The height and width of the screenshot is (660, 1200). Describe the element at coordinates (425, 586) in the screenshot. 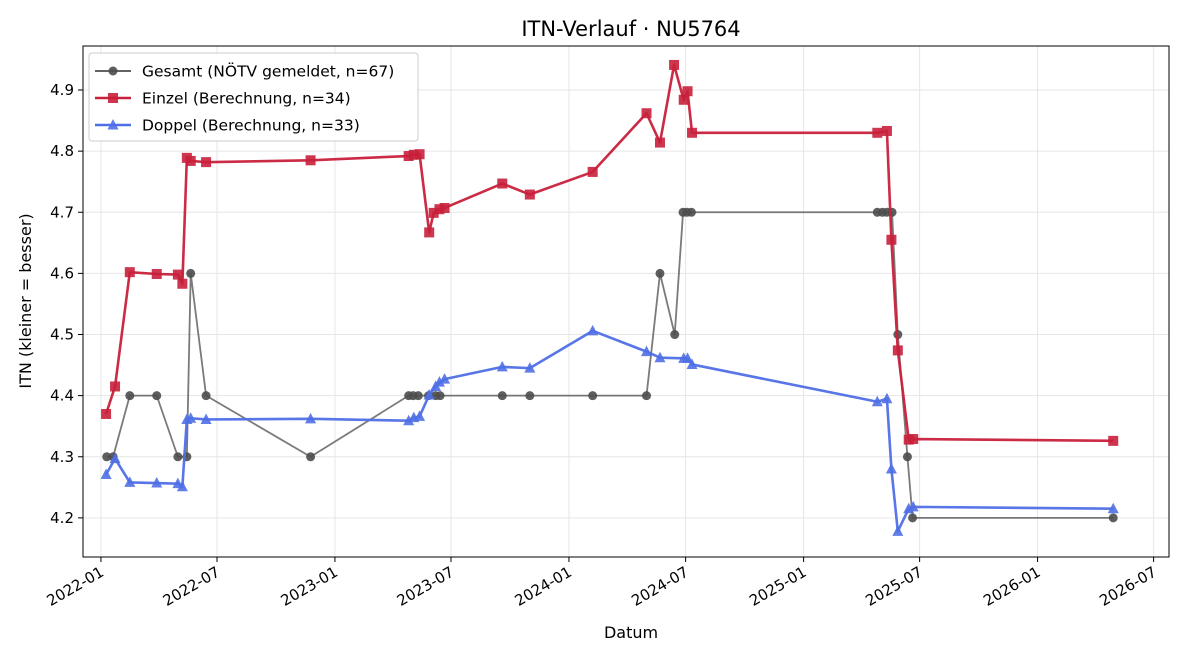

I see `x-tick-label: 2023-07` at that location.